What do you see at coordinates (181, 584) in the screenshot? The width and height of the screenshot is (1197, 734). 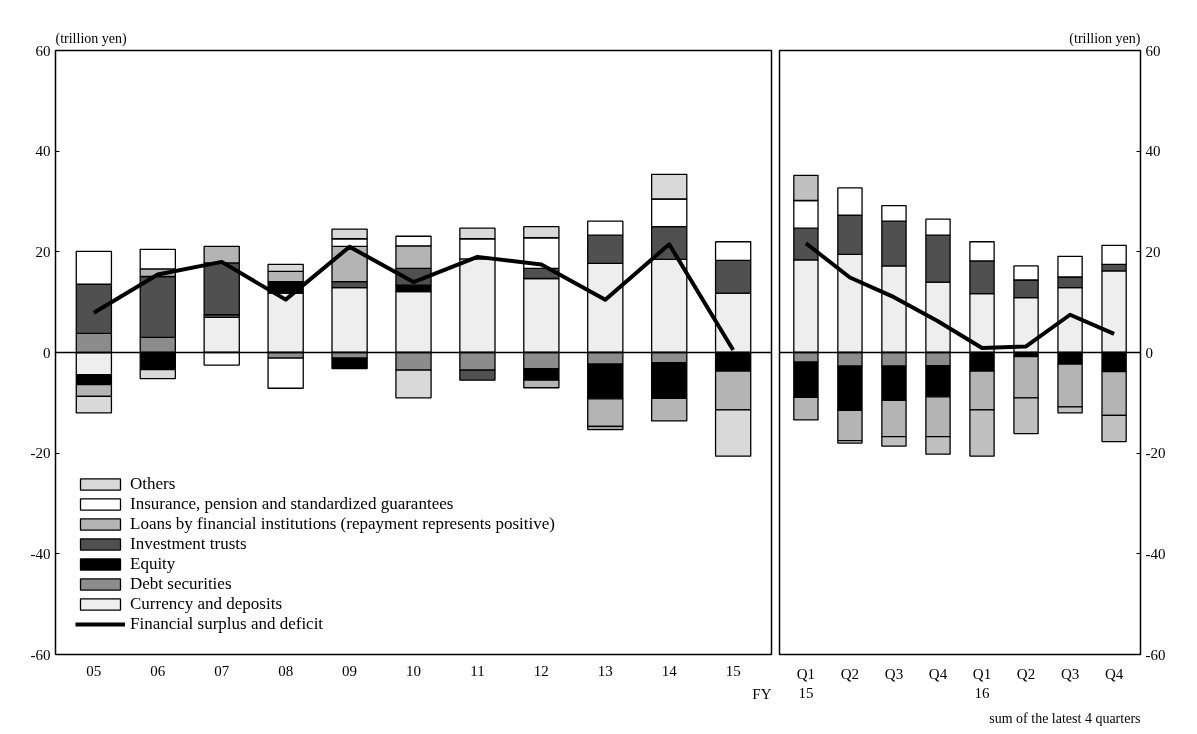 I see `legend-label: Debt securities` at bounding box center [181, 584].